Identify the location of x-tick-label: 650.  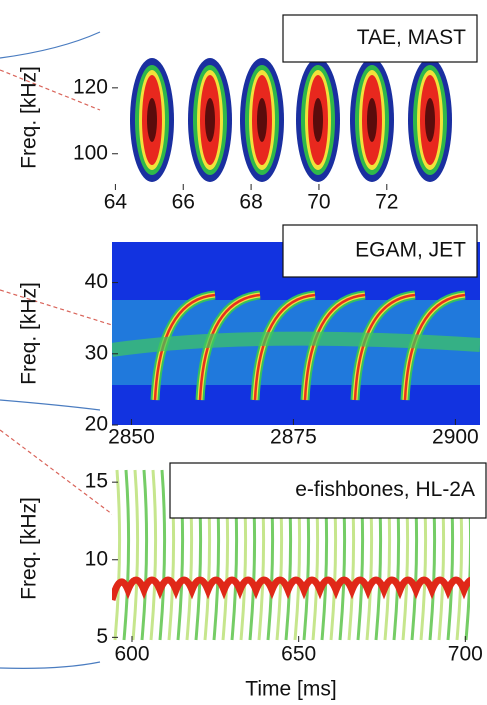
(298, 654).